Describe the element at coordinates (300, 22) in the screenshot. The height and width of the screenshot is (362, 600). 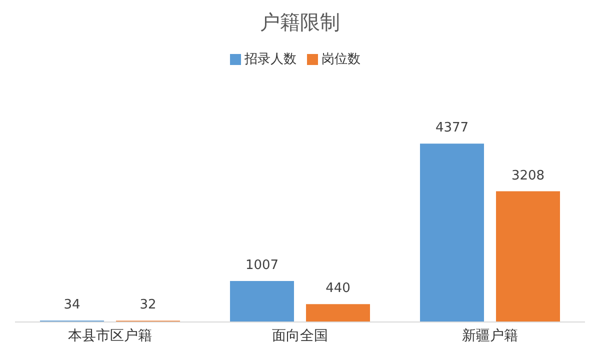
I see `chart-title: 户籍限制` at that location.